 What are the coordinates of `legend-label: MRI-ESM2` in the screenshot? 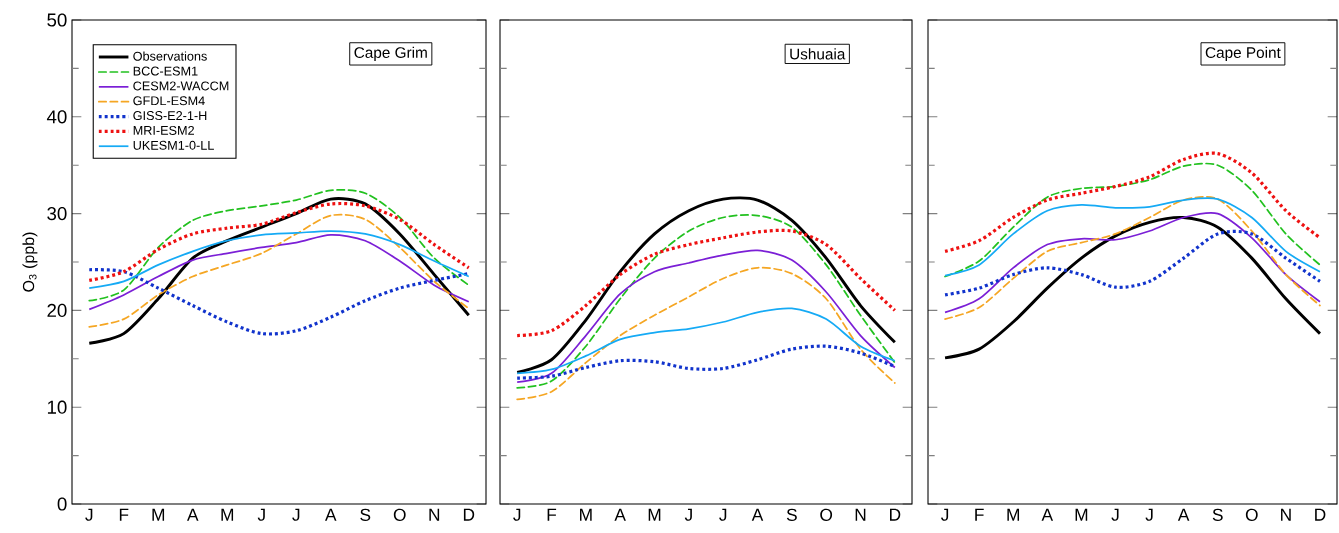 It's located at (163, 130).